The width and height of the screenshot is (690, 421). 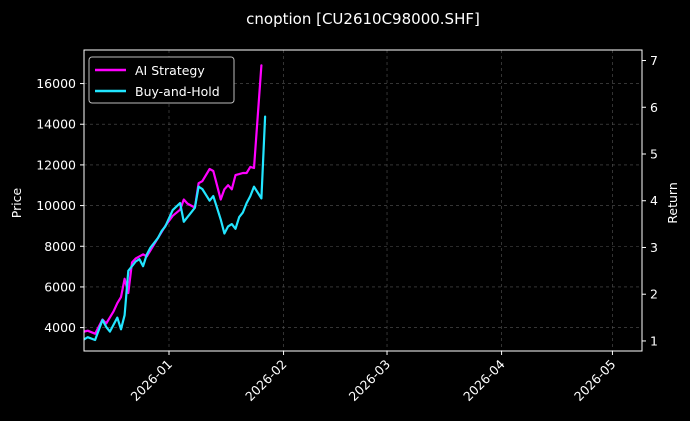 What do you see at coordinates (56, 83) in the screenshot?
I see `y-tick-label: 16000` at bounding box center [56, 83].